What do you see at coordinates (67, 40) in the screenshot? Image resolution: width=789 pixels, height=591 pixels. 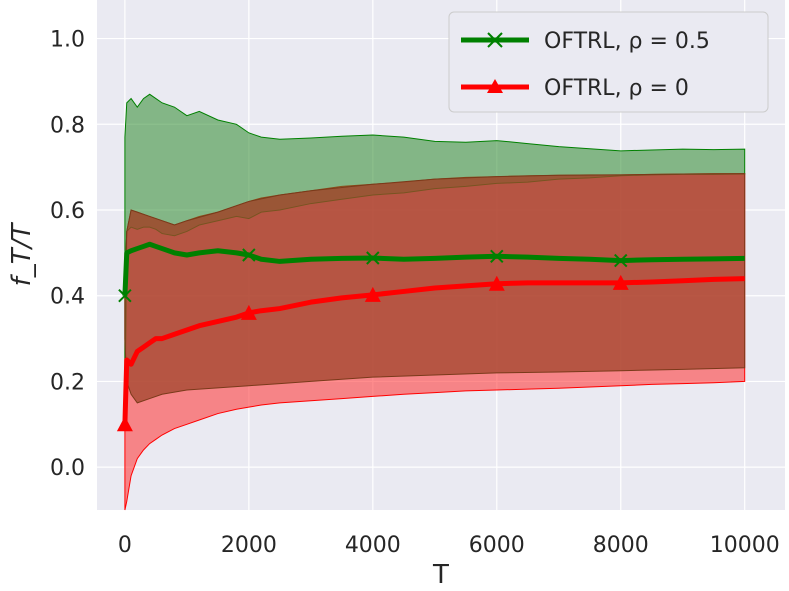 I see `y-tick-label: 1.0` at bounding box center [67, 40].